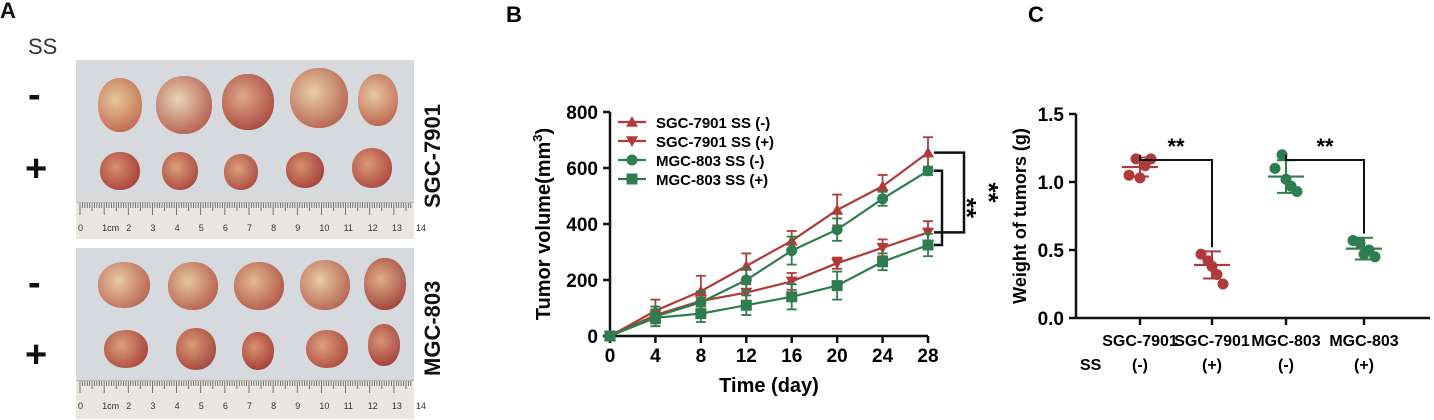 This screenshot has height=420, width=1434. Describe the element at coordinates (153, 406) in the screenshot. I see `ruler-number: 3` at that location.